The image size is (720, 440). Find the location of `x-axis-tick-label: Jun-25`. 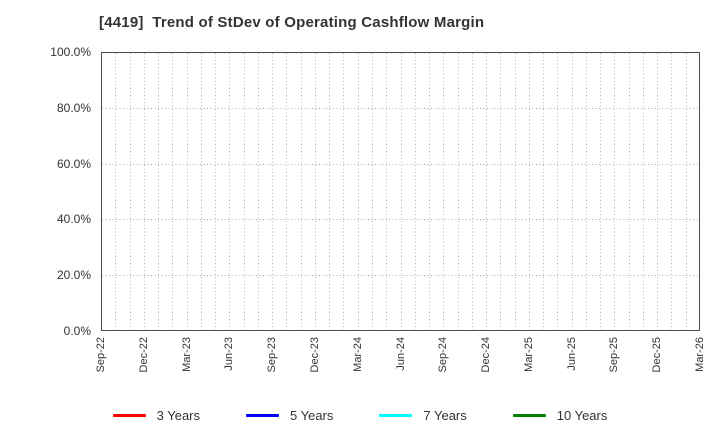

x-axis-tick-label: Jun-25 is located at coordinates (571, 354).